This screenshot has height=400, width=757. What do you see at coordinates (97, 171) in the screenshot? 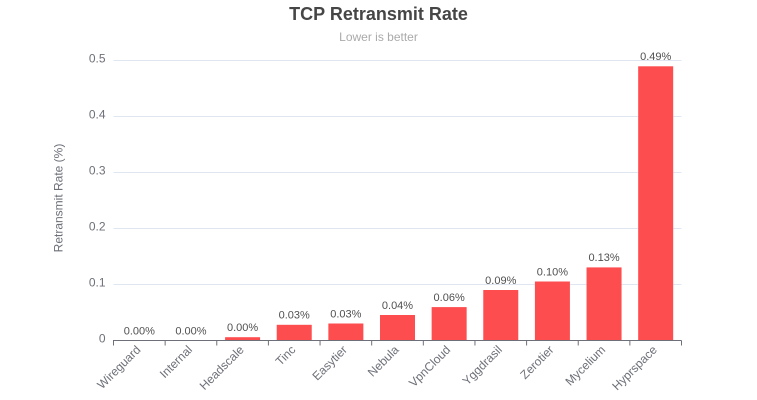
I see `svg-text: 0.3` at bounding box center [97, 171].